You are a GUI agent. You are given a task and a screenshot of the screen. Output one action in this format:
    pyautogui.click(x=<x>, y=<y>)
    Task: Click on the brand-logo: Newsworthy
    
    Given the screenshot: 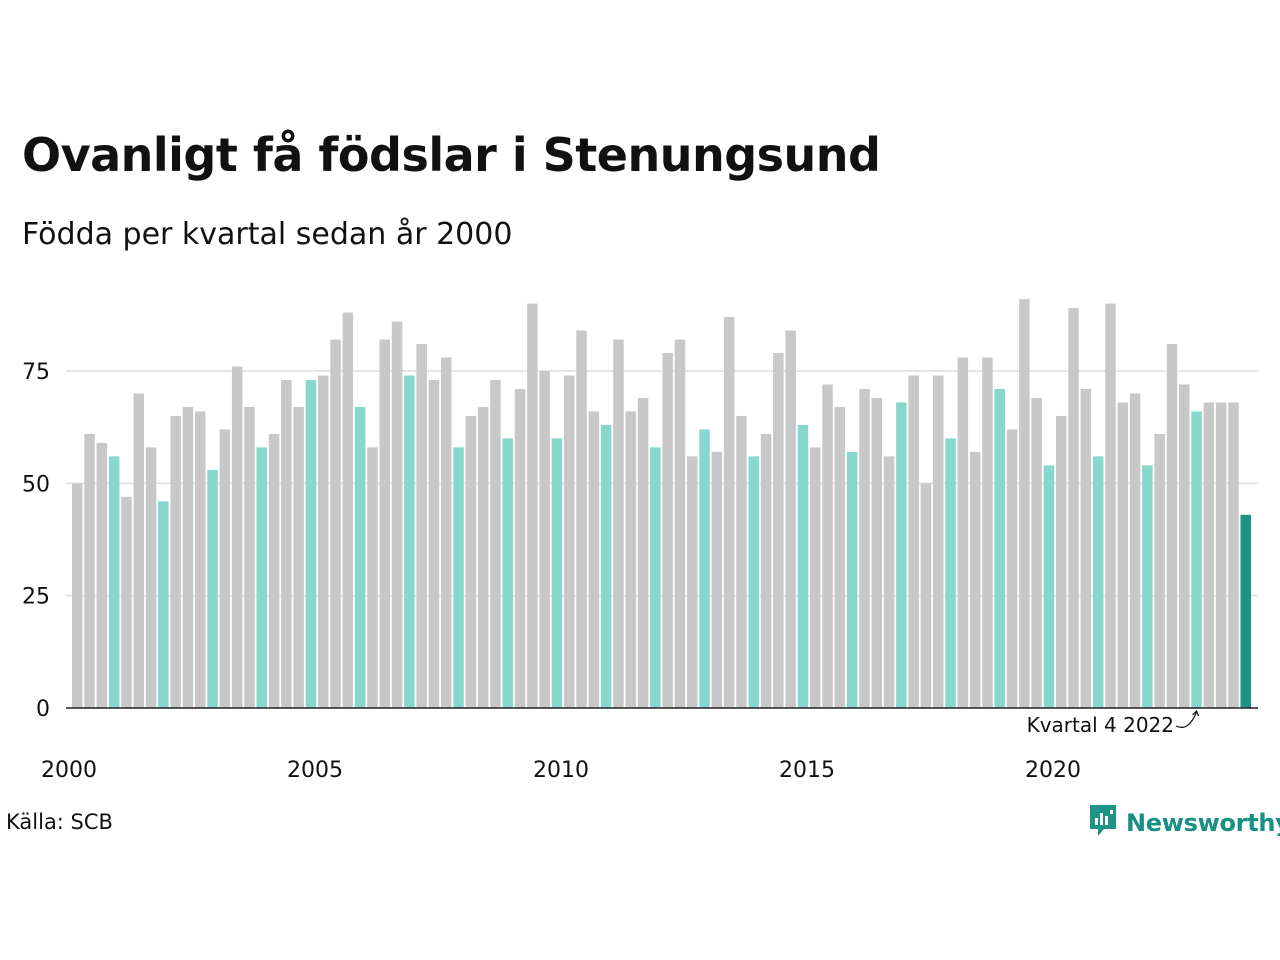 What is the action you would take?
    pyautogui.click(x=1184, y=823)
    